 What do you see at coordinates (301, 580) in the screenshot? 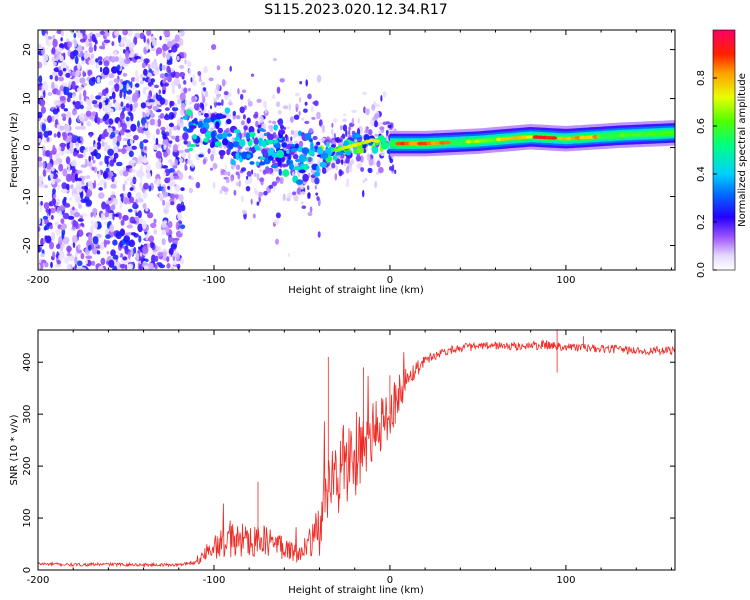
I see `snr-x-tick-labels: -200 -100 0 100` at bounding box center [301, 580].